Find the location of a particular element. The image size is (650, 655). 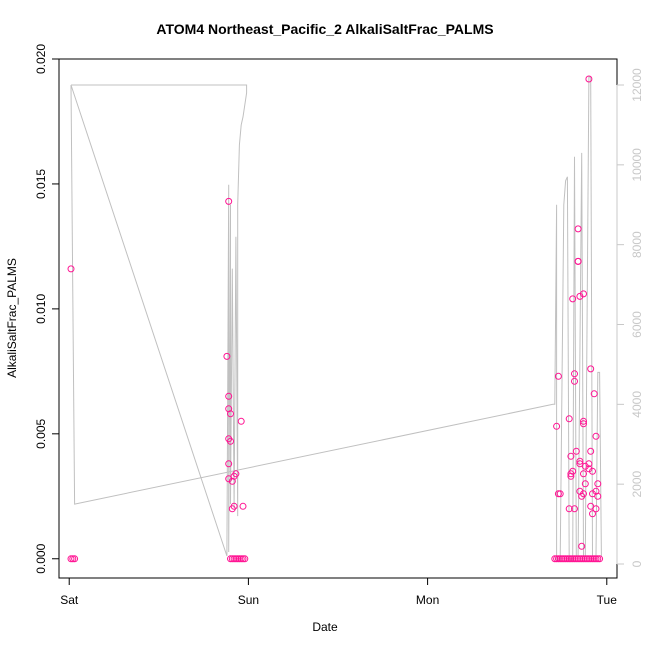

y2-tick-label: 8000 is located at coordinates (637, 244).